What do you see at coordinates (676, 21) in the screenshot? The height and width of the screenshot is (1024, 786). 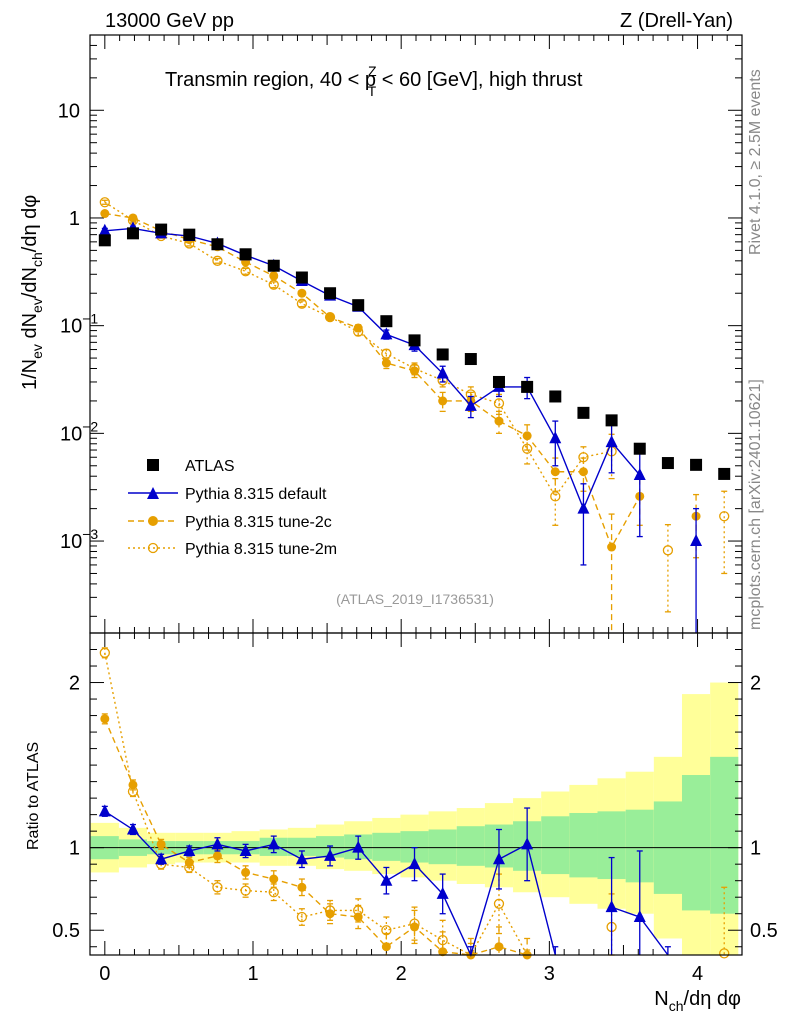 I see `header-right: Z (Drell-Yan)` at bounding box center [676, 21].